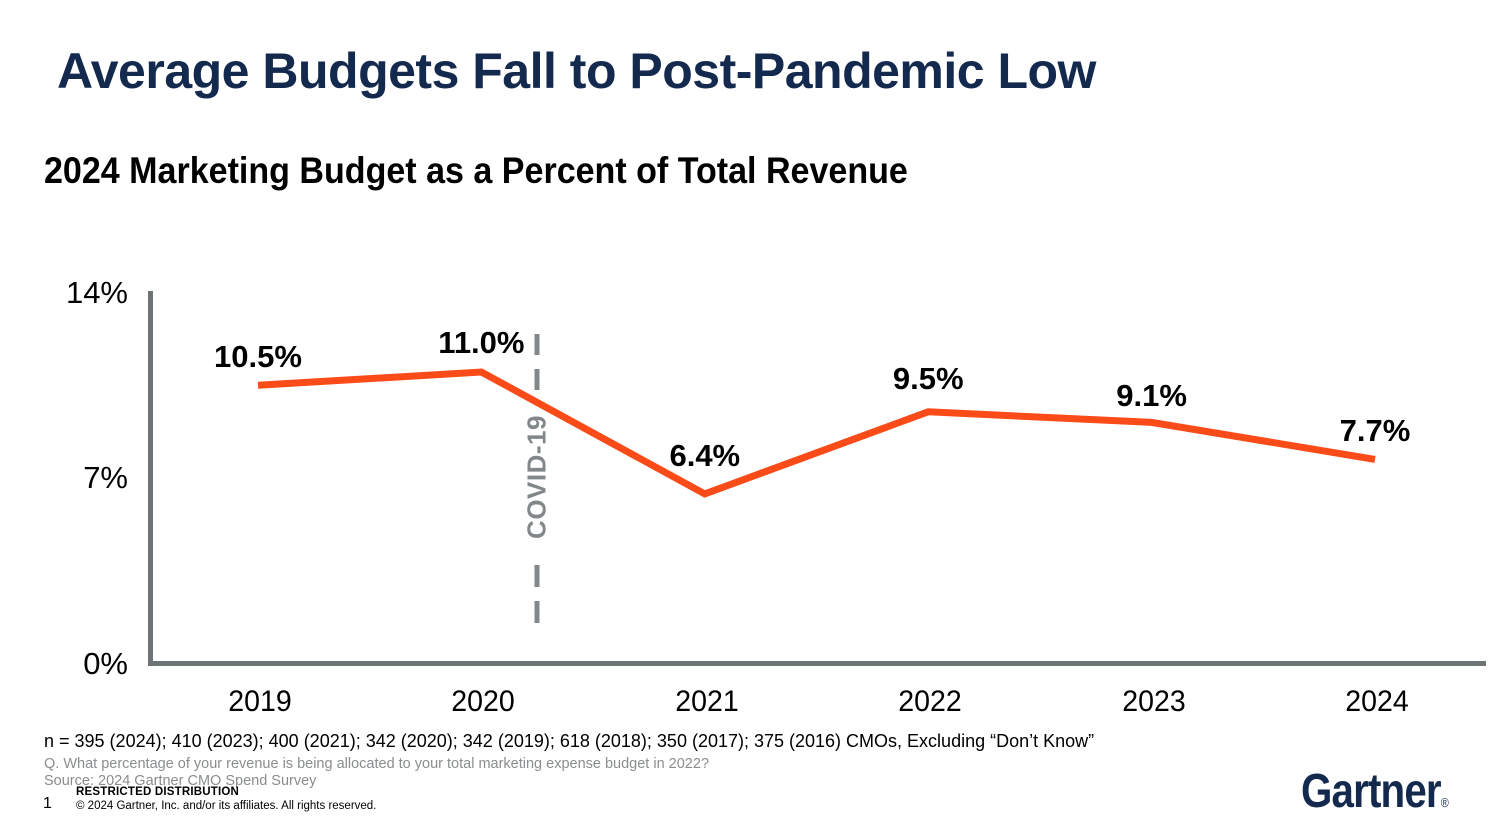  I want to click on y-tick-7pct: 7%, so click(105, 477).